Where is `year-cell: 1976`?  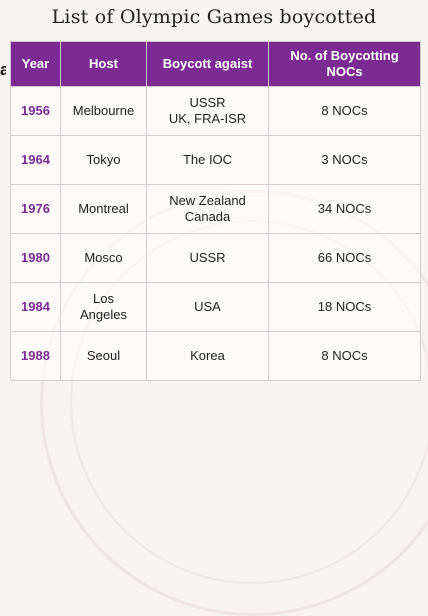 year-cell: 1976 is located at coordinates (35, 209).